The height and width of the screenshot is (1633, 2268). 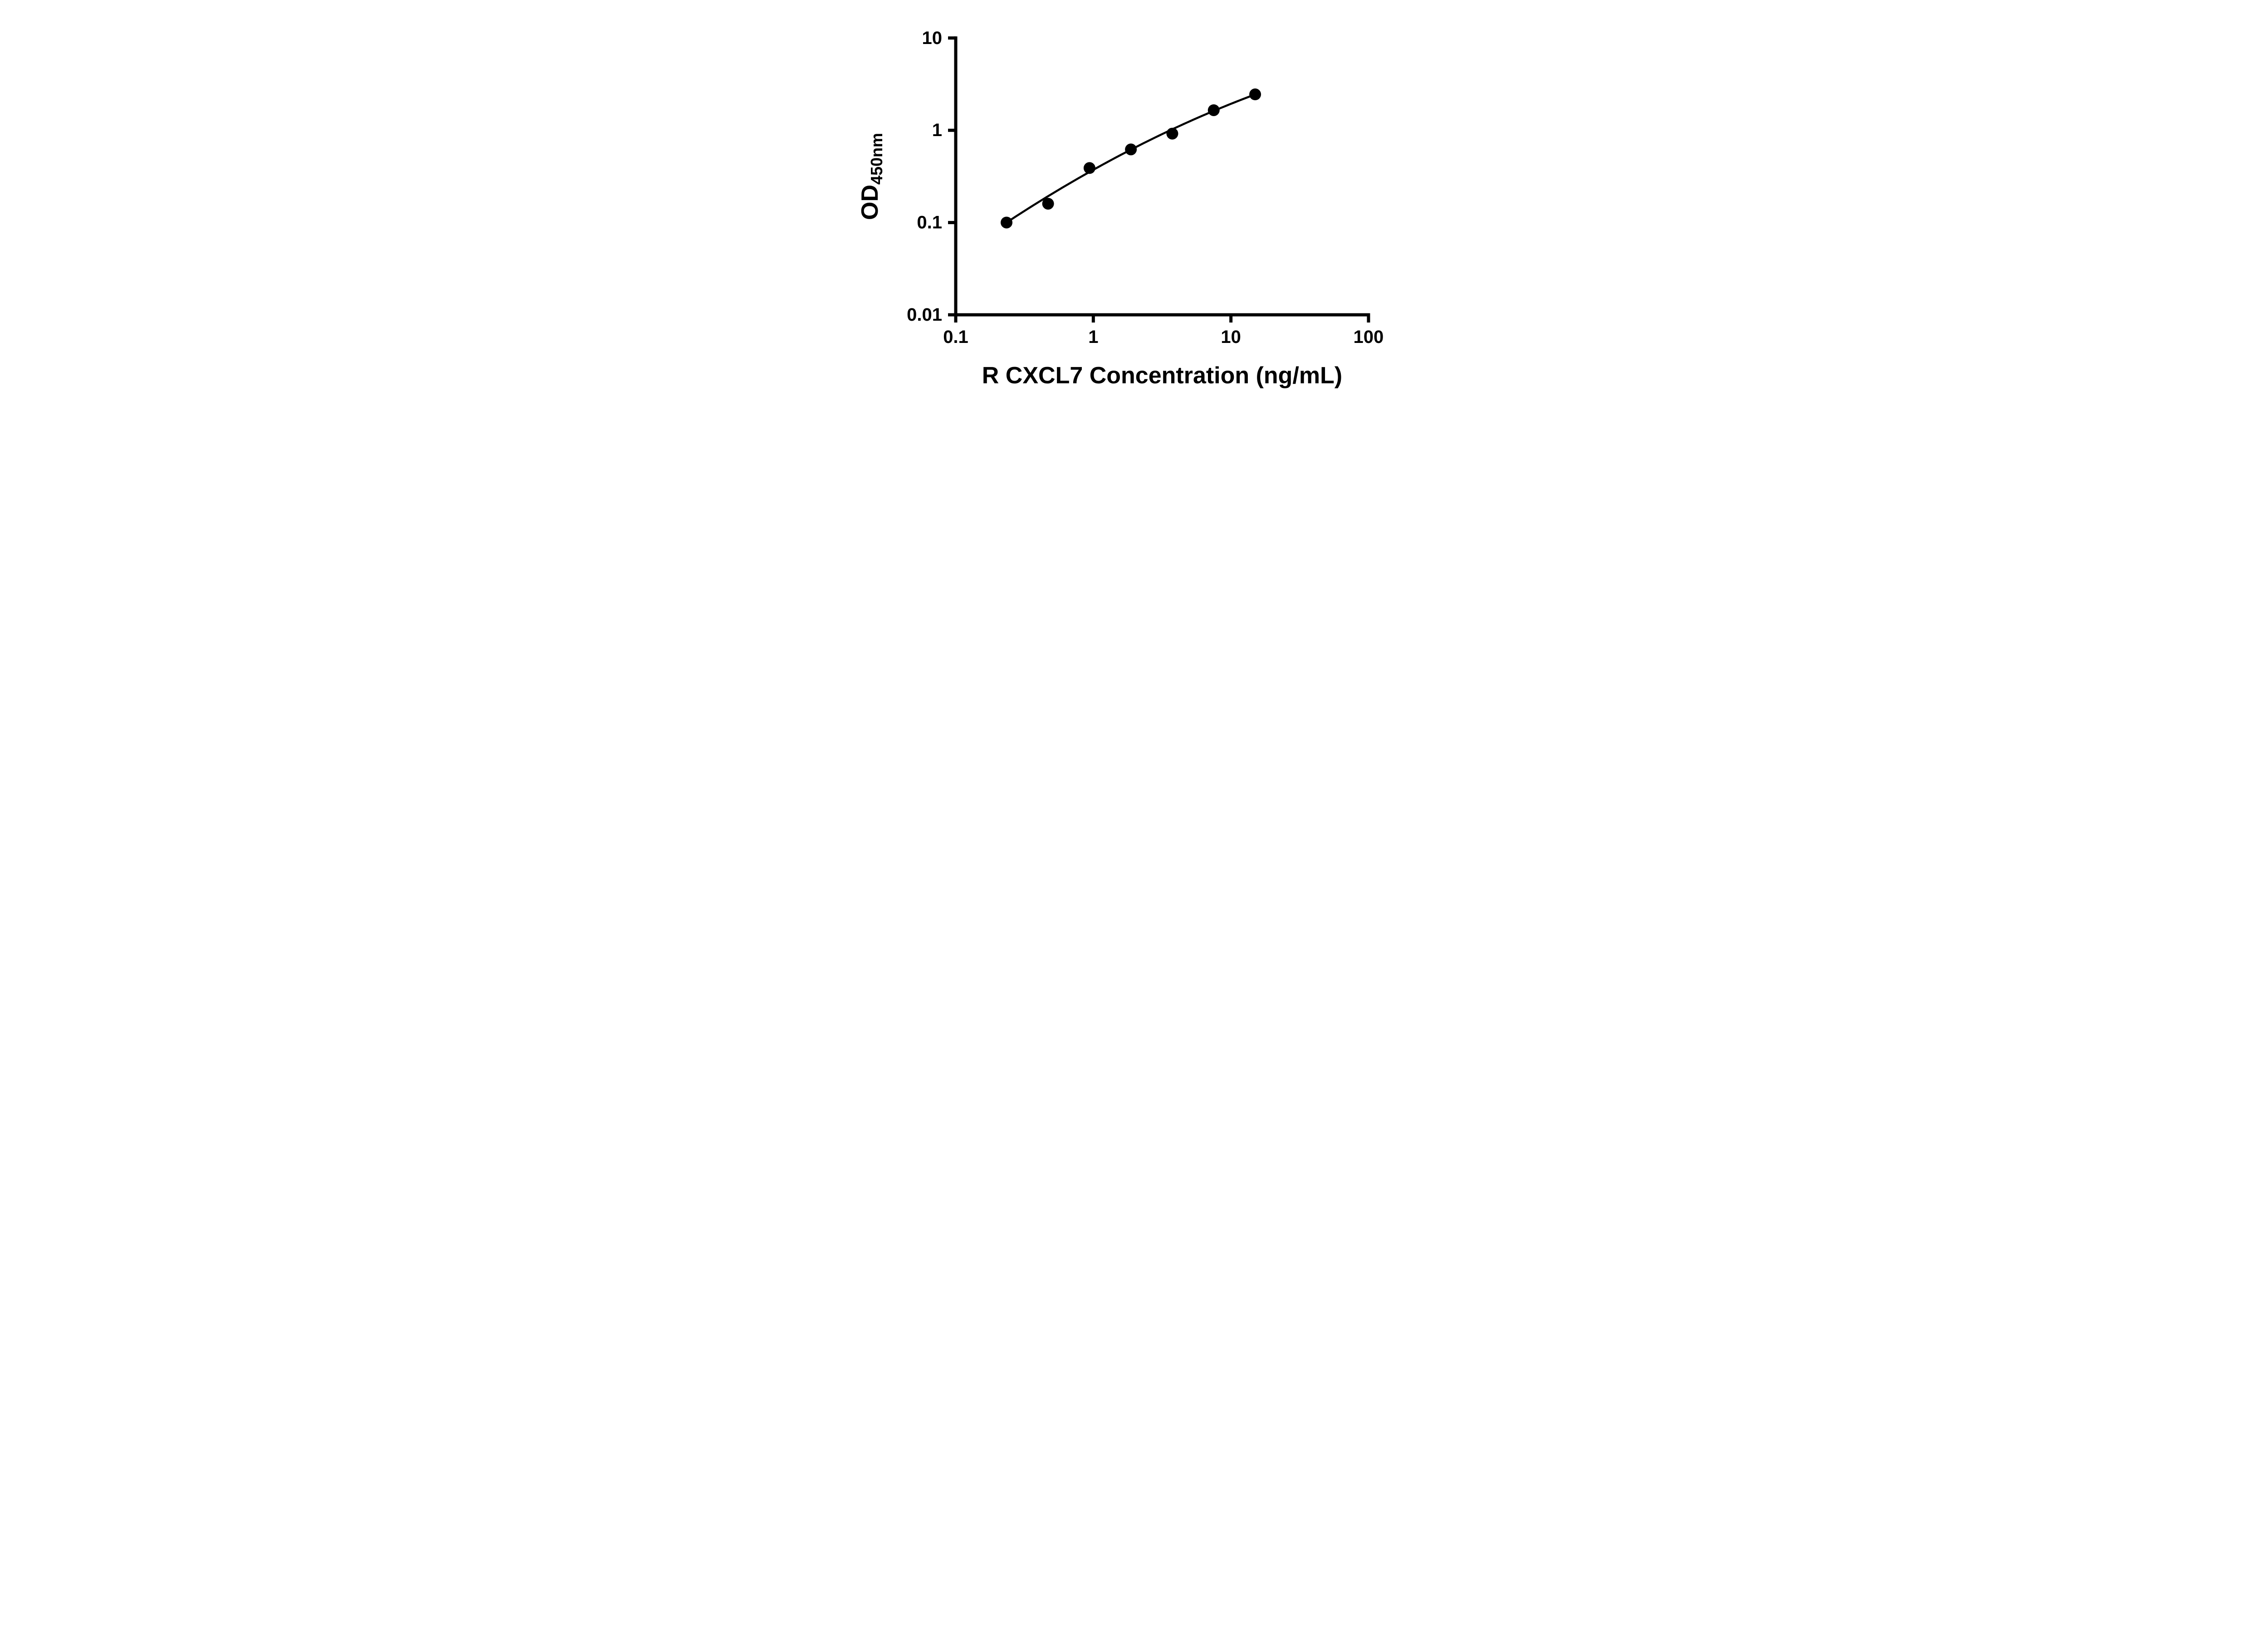 I want to click on y-axis-tick-label: 1, so click(x=937, y=130).